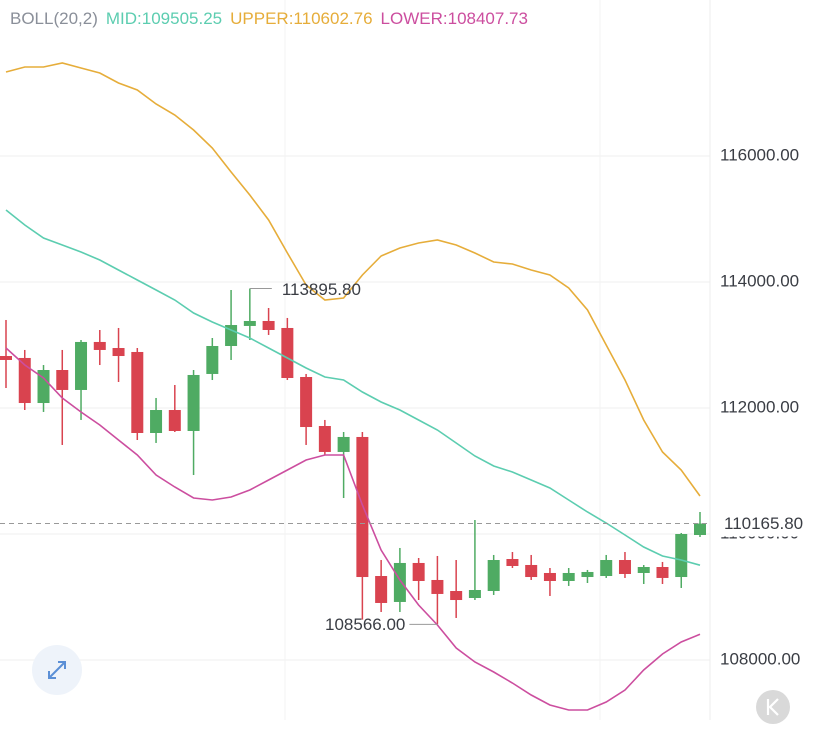  I want to click on y-tick-label: 116000.00, so click(759, 154).